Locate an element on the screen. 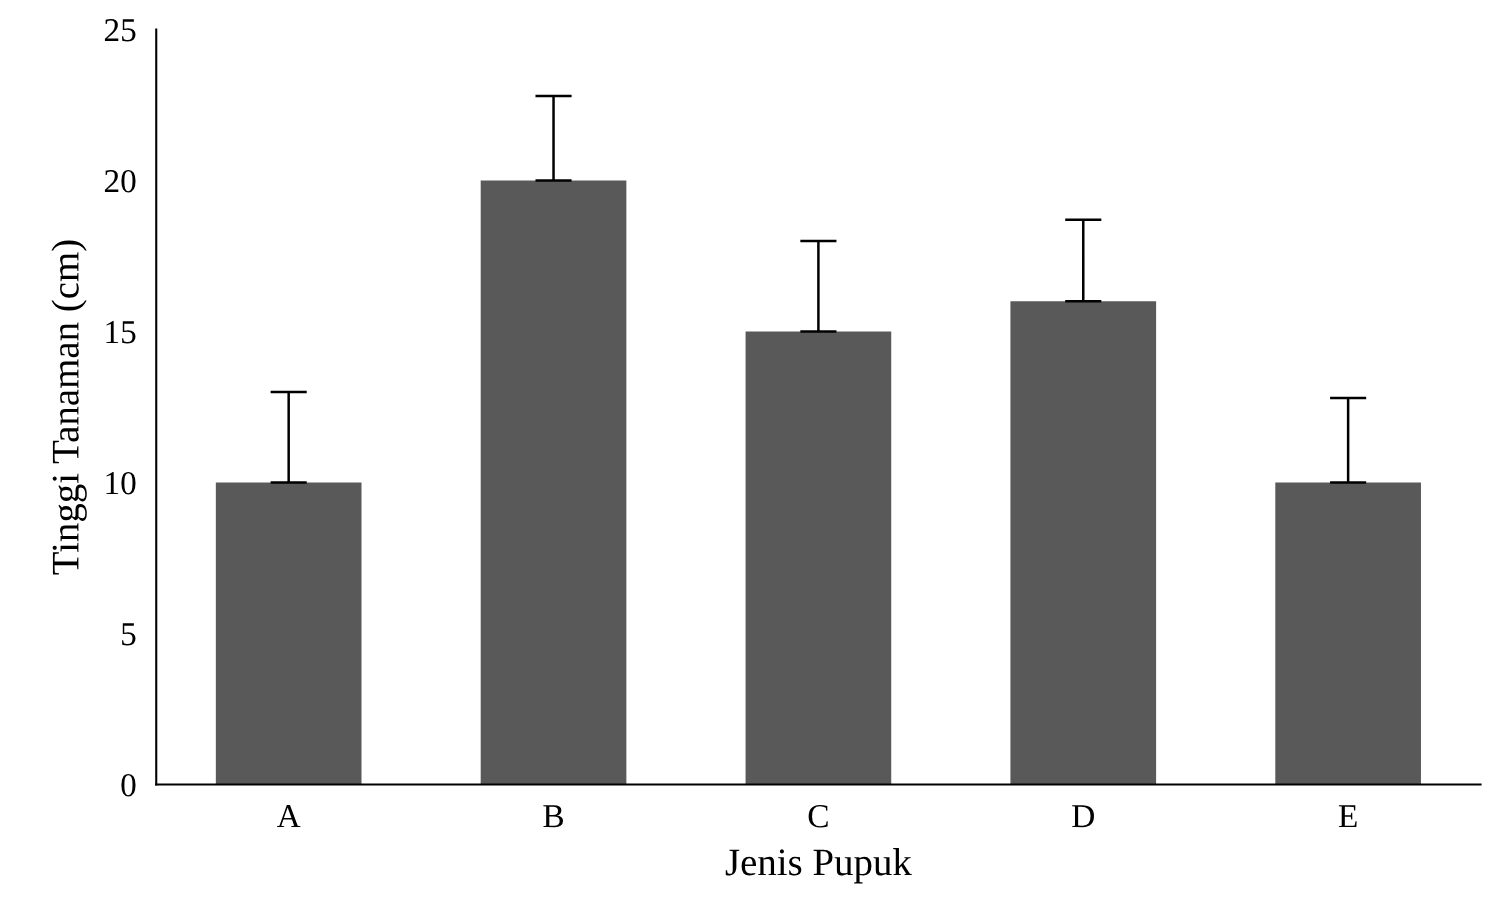 The width and height of the screenshot is (1488, 923). x-tick-label: A is located at coordinates (288, 816).